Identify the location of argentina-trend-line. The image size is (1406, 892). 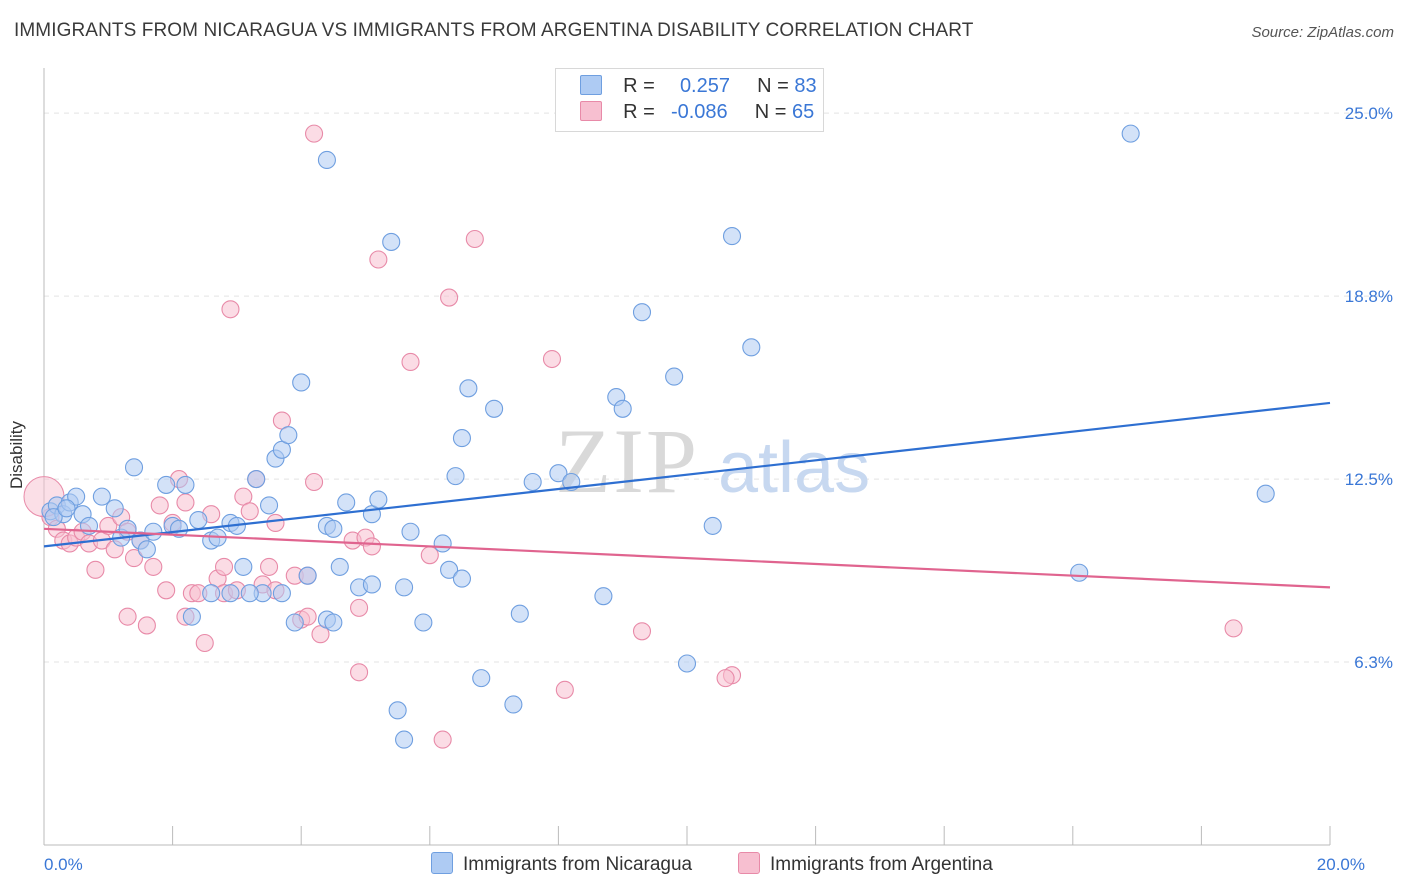
(687, 558).